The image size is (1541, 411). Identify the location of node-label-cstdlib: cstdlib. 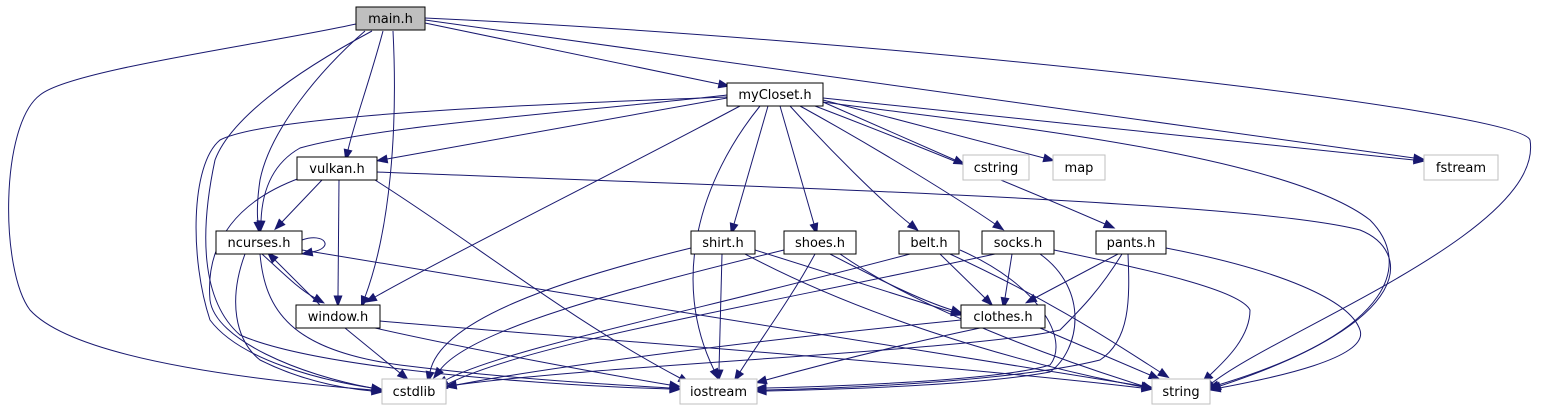
(414, 392).